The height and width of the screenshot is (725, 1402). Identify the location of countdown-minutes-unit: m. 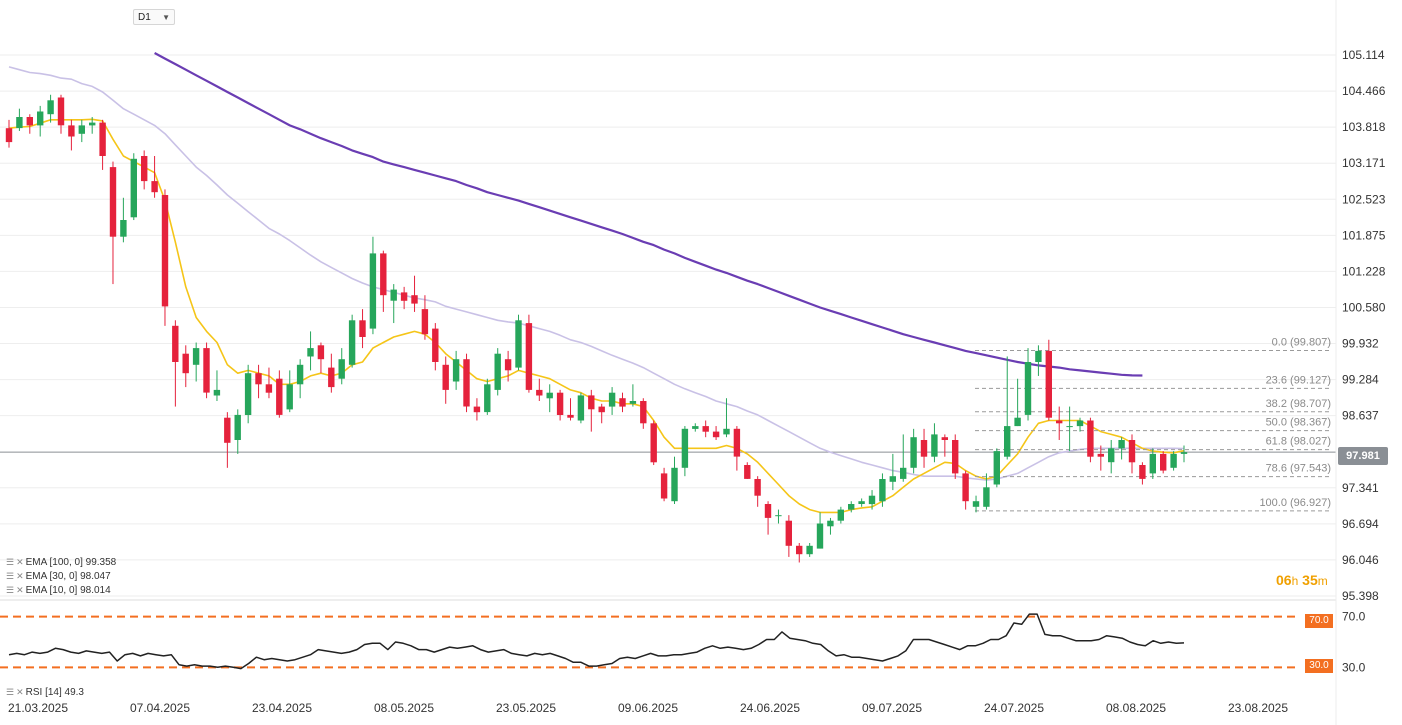
(1322, 581).